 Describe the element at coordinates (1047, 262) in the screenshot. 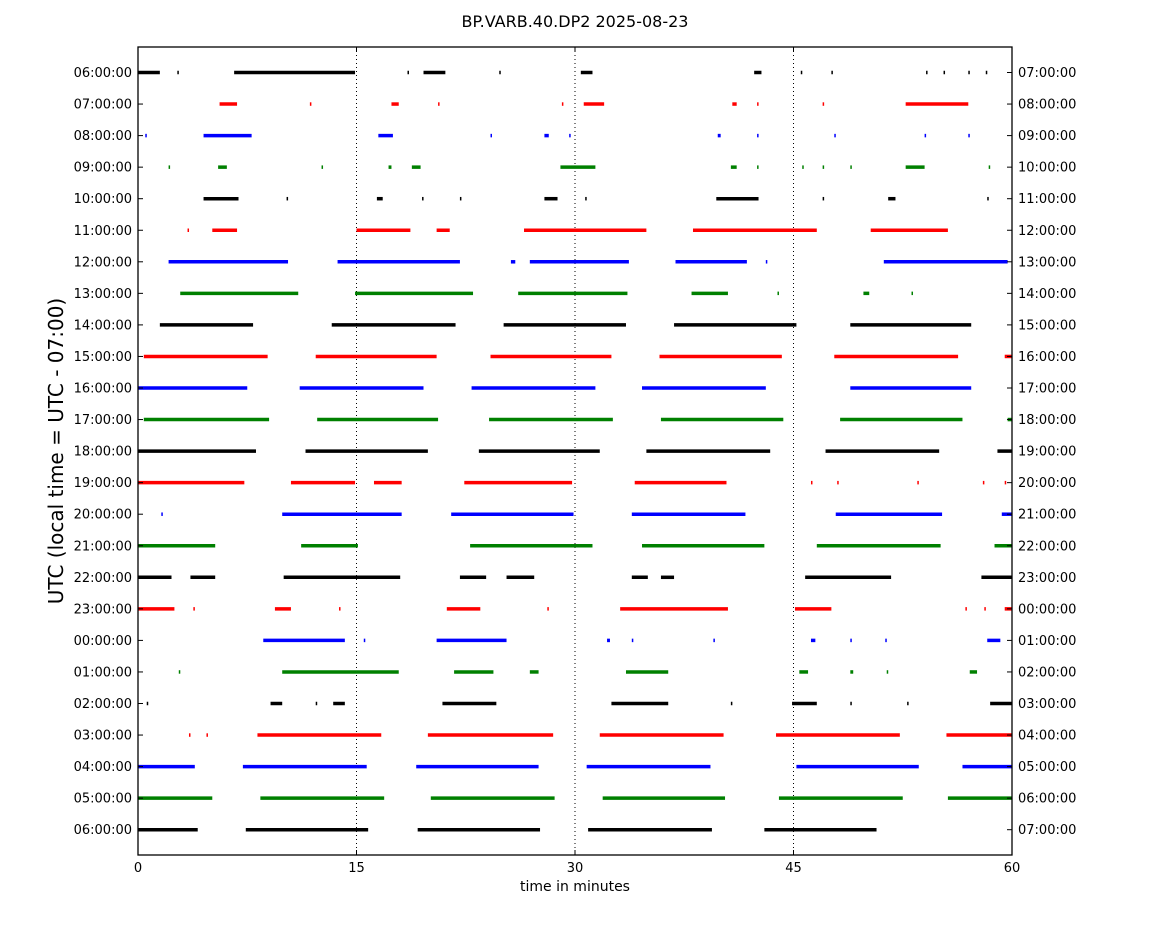

I see `y-tick-label-right-6: 13:00:00` at that location.